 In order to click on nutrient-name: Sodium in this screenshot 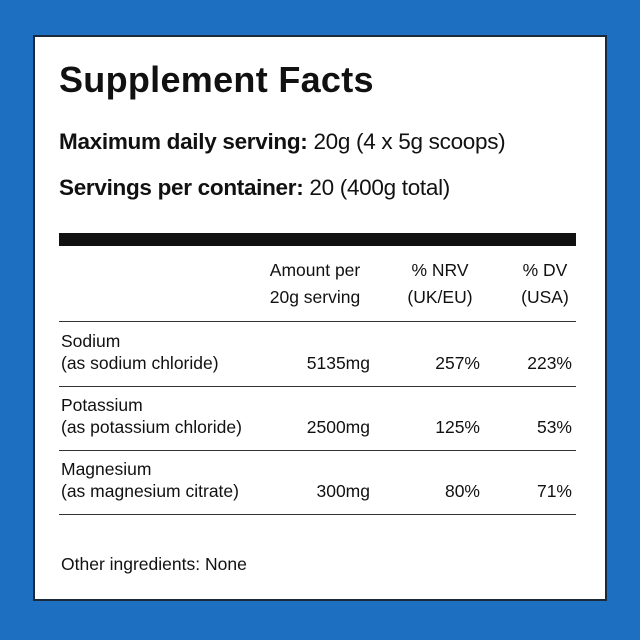, I will do `click(91, 341)`.